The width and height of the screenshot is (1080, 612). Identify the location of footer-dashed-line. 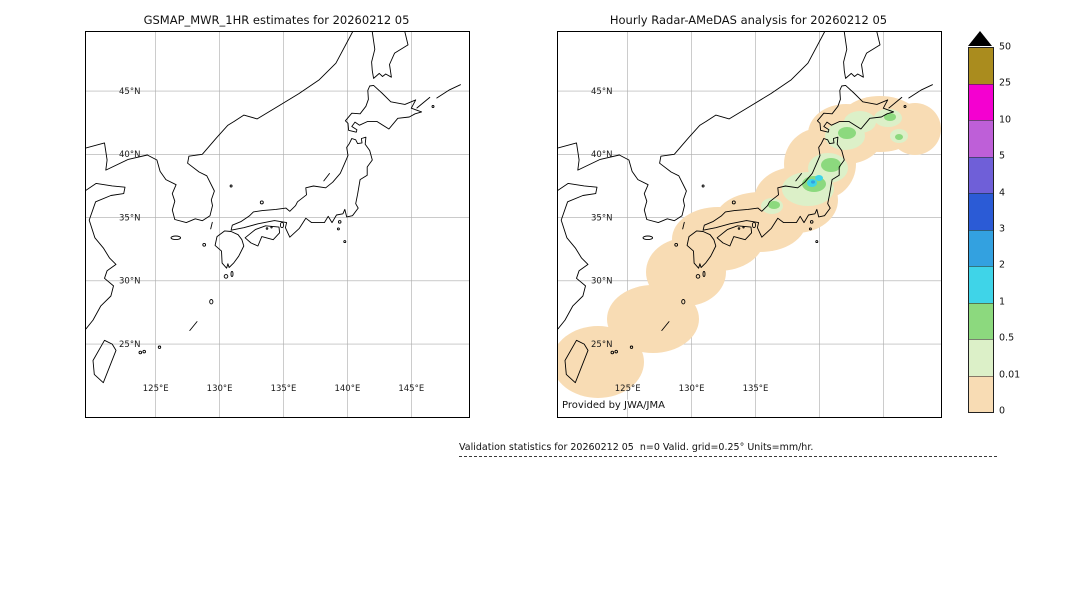
(728, 456).